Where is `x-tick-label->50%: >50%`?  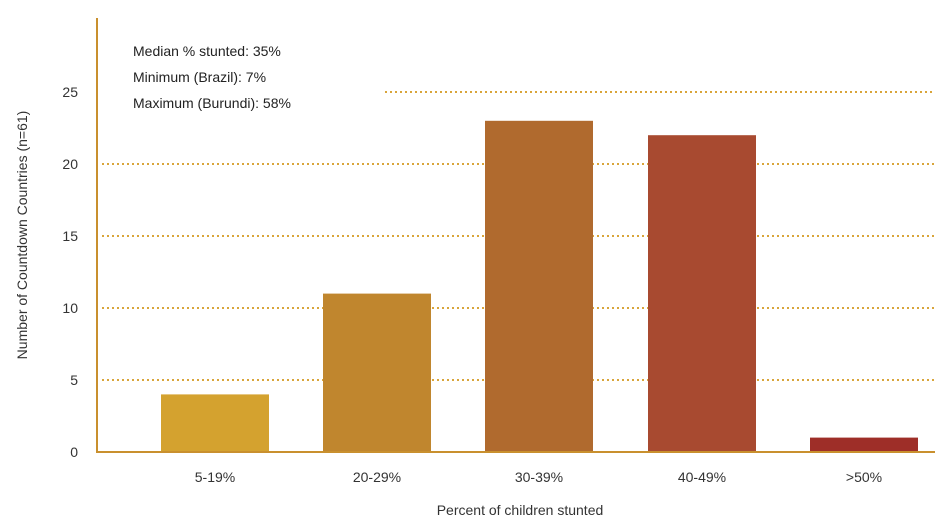
x-tick-label->50%: >50% is located at coordinates (864, 477).